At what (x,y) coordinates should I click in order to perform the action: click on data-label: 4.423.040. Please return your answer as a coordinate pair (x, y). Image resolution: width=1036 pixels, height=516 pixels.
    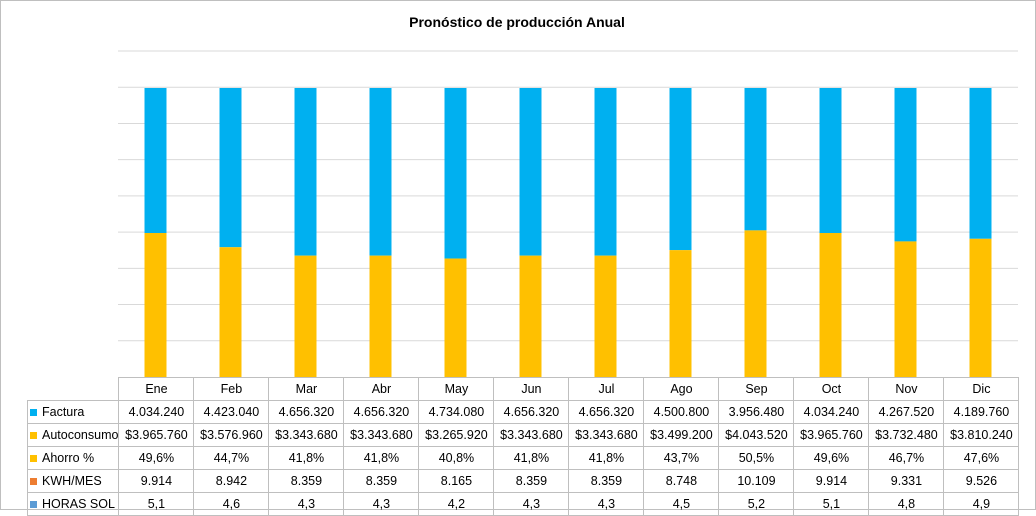
    Looking at the image, I should click on (231, 412).